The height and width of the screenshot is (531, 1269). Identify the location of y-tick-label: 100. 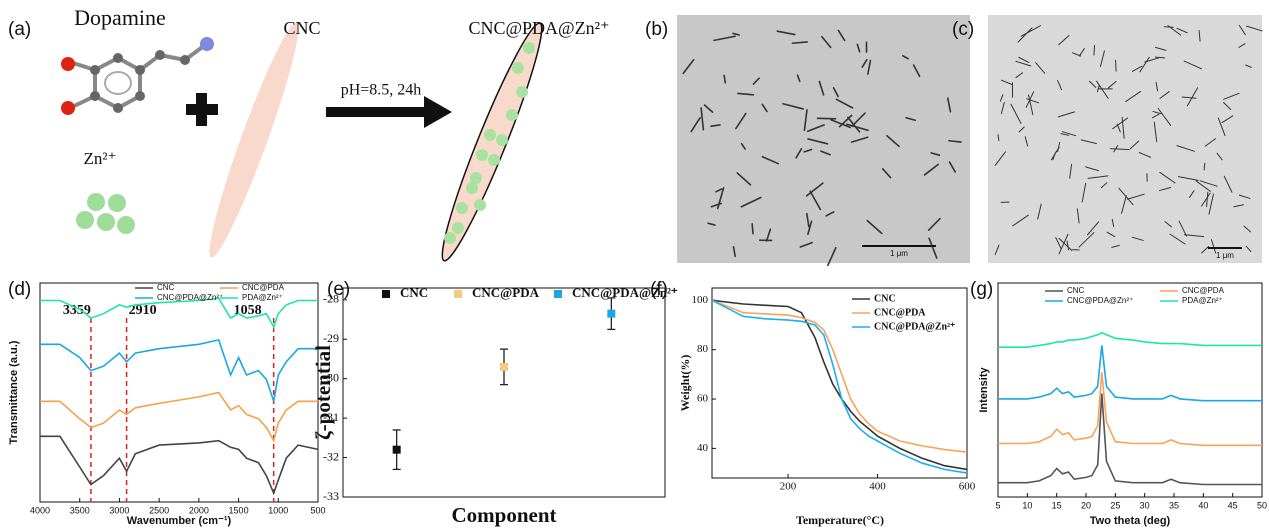
(700, 300).